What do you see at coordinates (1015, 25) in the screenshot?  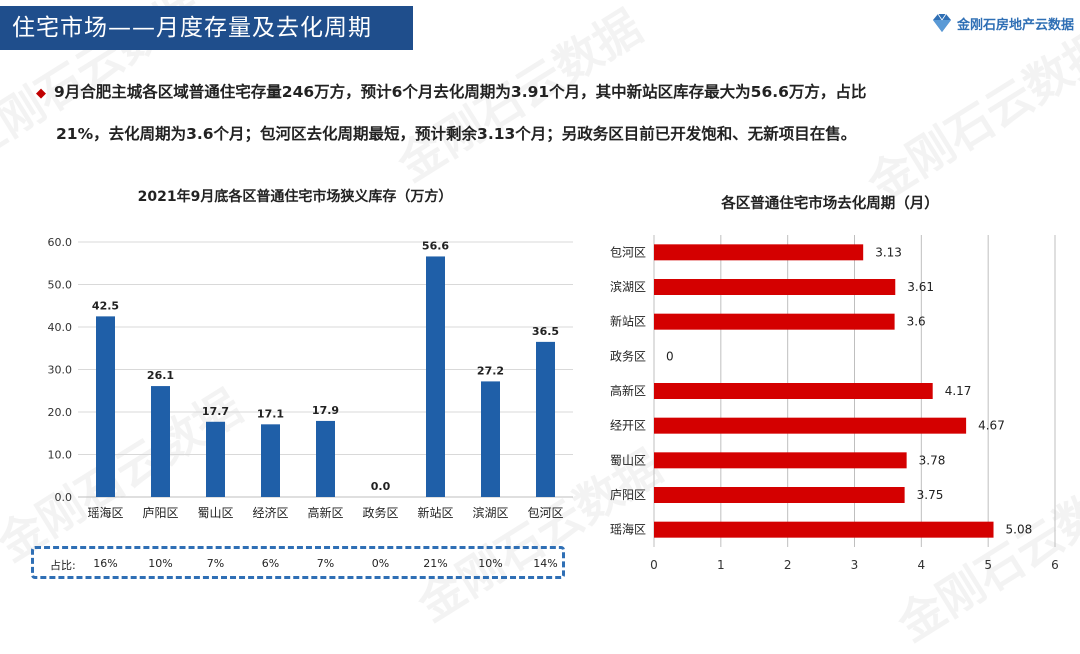 I see `logo-text: 金刚石房地产云数据` at bounding box center [1015, 25].